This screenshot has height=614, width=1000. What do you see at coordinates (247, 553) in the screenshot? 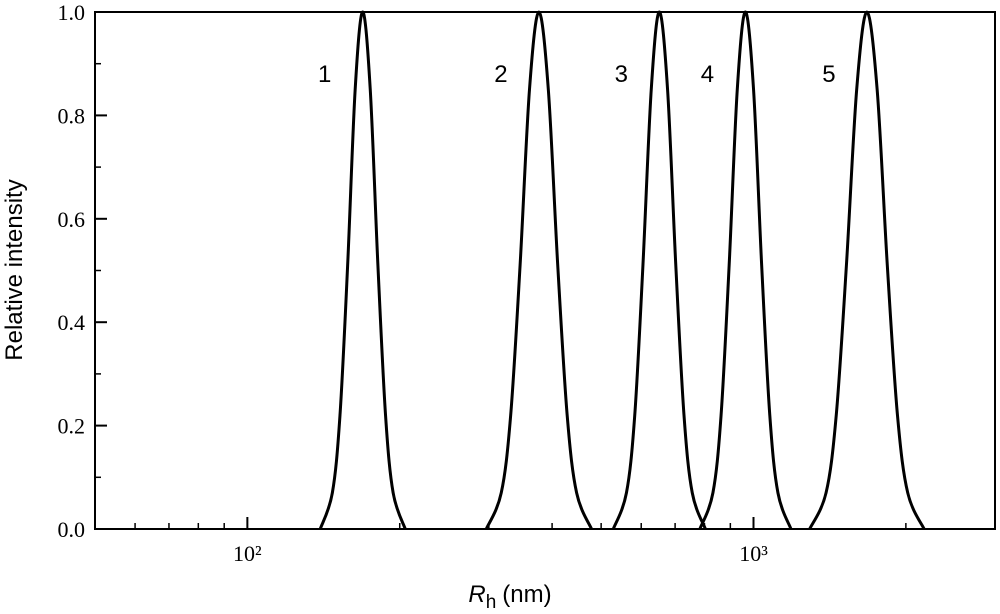
I see `x-tick-label: 10²` at bounding box center [247, 553].